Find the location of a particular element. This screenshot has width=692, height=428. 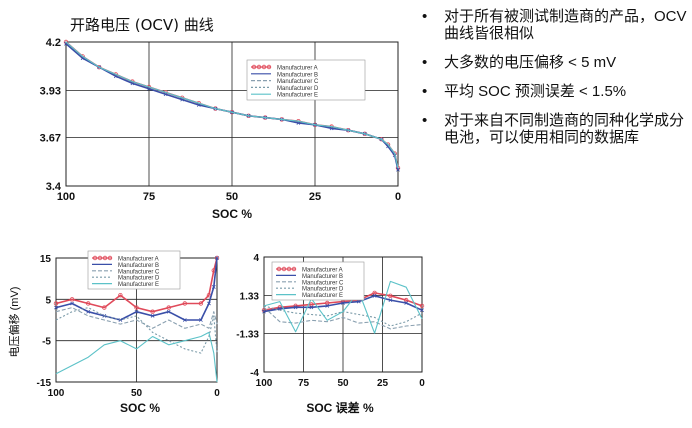

y-tick-label: 3.93 is located at coordinates (50, 92).